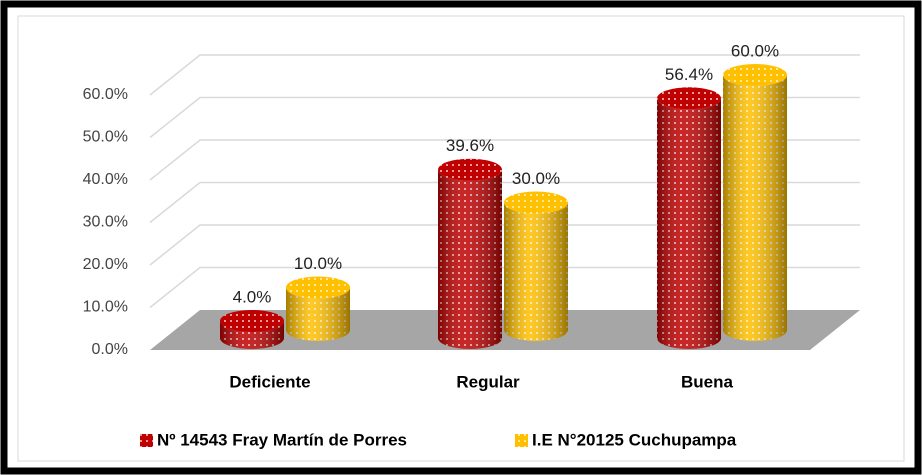  I want to click on value-label: 60.0%, so click(755, 50).